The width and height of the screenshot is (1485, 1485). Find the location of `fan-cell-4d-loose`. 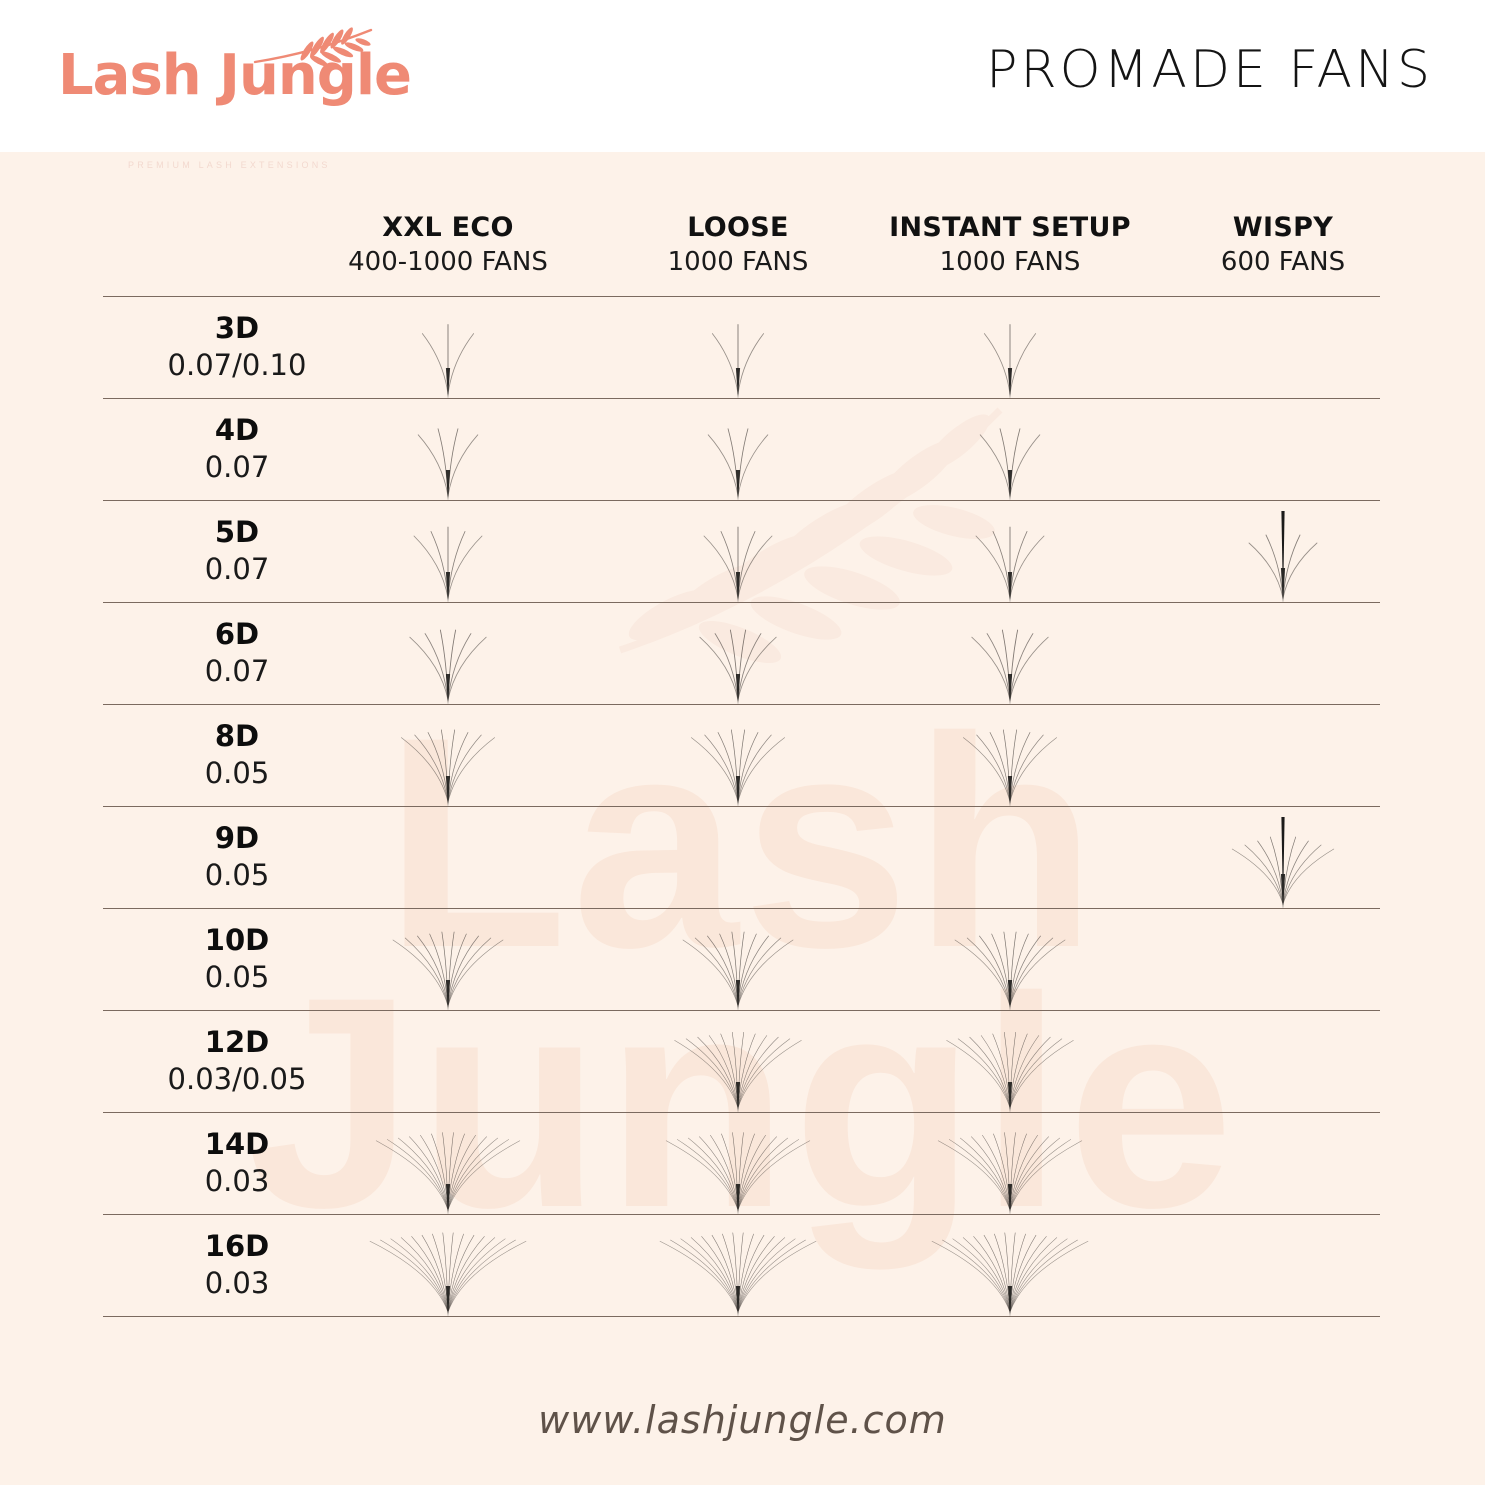

fan-cell-4d-loose is located at coordinates (738, 450).